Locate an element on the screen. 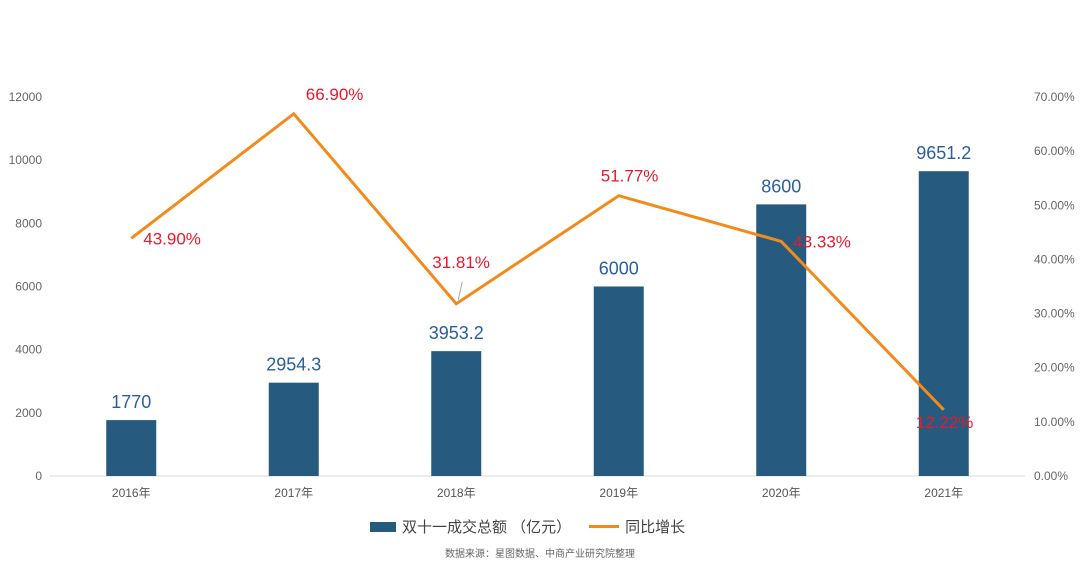  growth-value-label: 51.77% is located at coordinates (630, 176).